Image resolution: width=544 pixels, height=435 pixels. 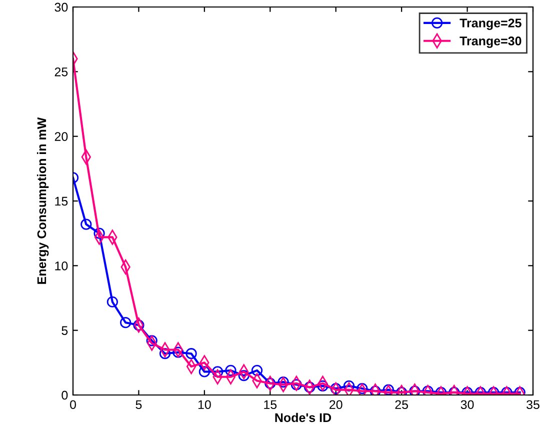 What do you see at coordinates (61, 71) in the screenshot?
I see `y-tick-label: 25` at bounding box center [61, 71].